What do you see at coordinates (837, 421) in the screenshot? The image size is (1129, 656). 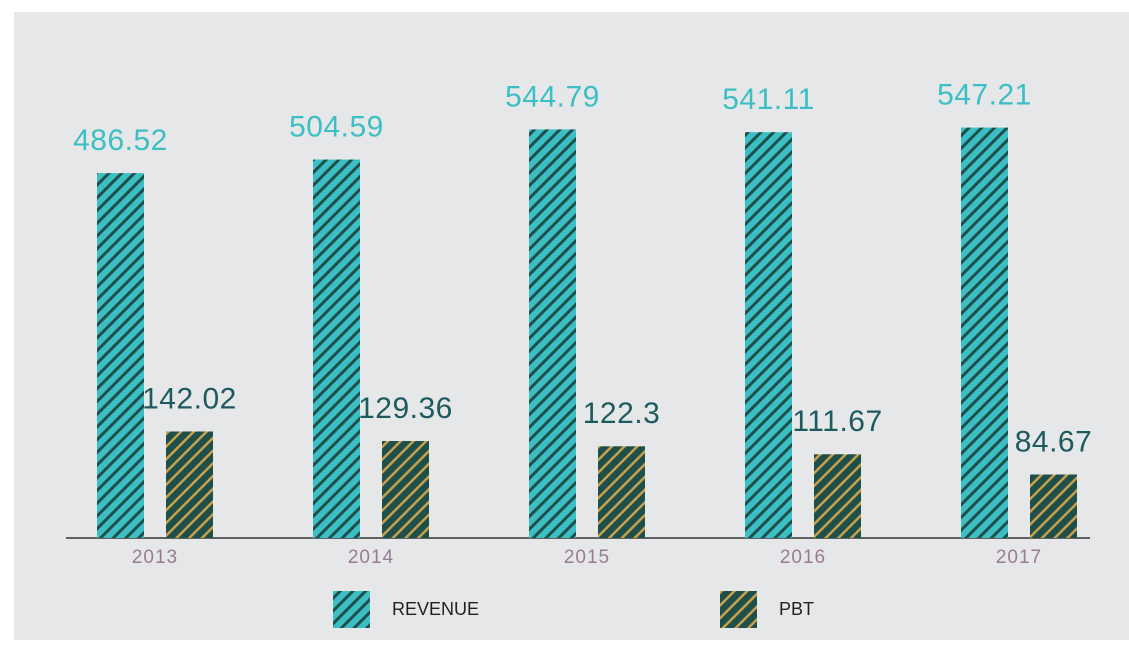 I see `value-label: 111.67` at bounding box center [837, 421].